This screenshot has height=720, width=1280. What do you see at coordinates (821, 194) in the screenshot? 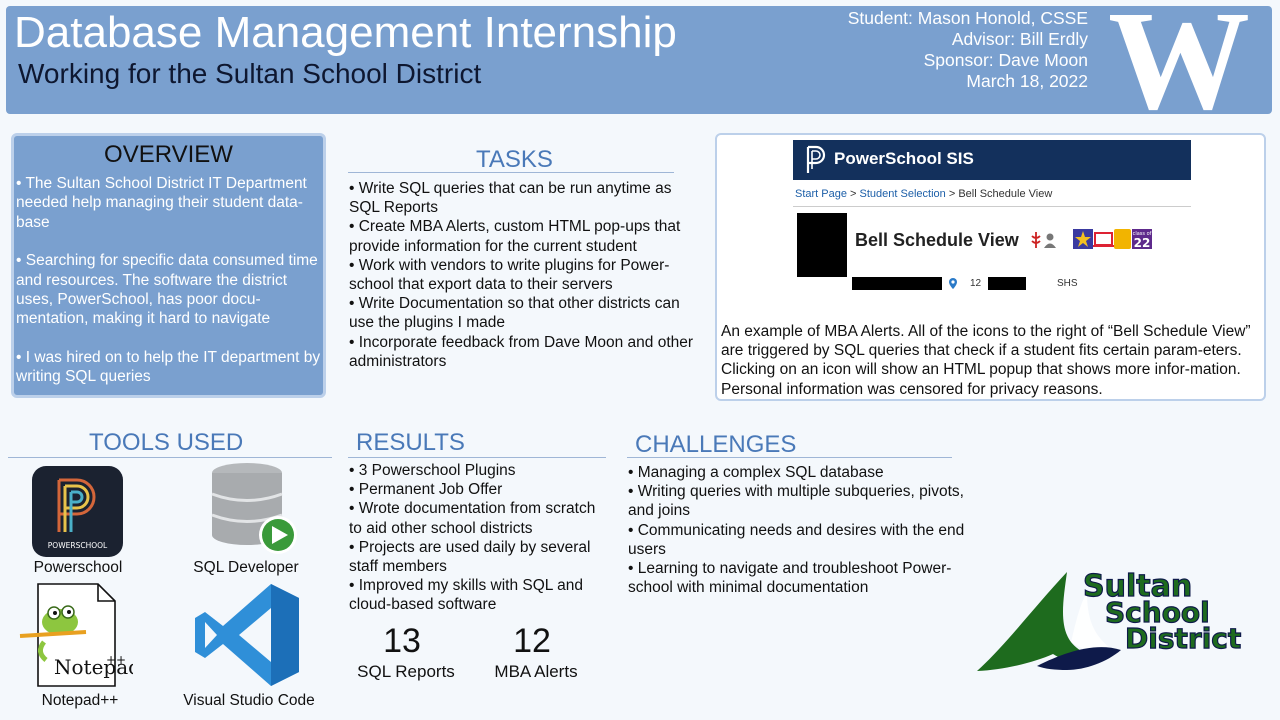
I see `breadcrumb-start-page: Start Page` at bounding box center [821, 194].